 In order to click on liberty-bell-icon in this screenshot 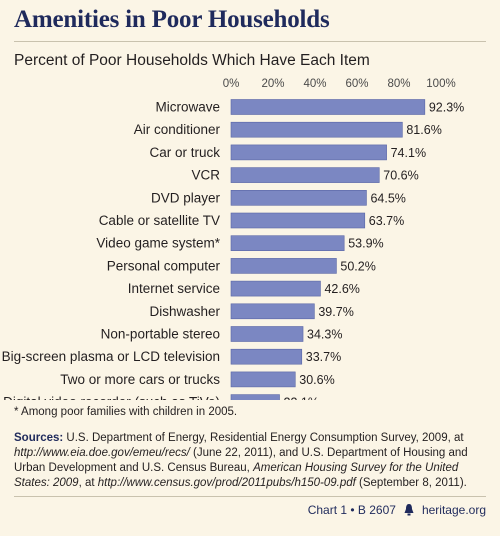, I will do `click(409, 510)`.